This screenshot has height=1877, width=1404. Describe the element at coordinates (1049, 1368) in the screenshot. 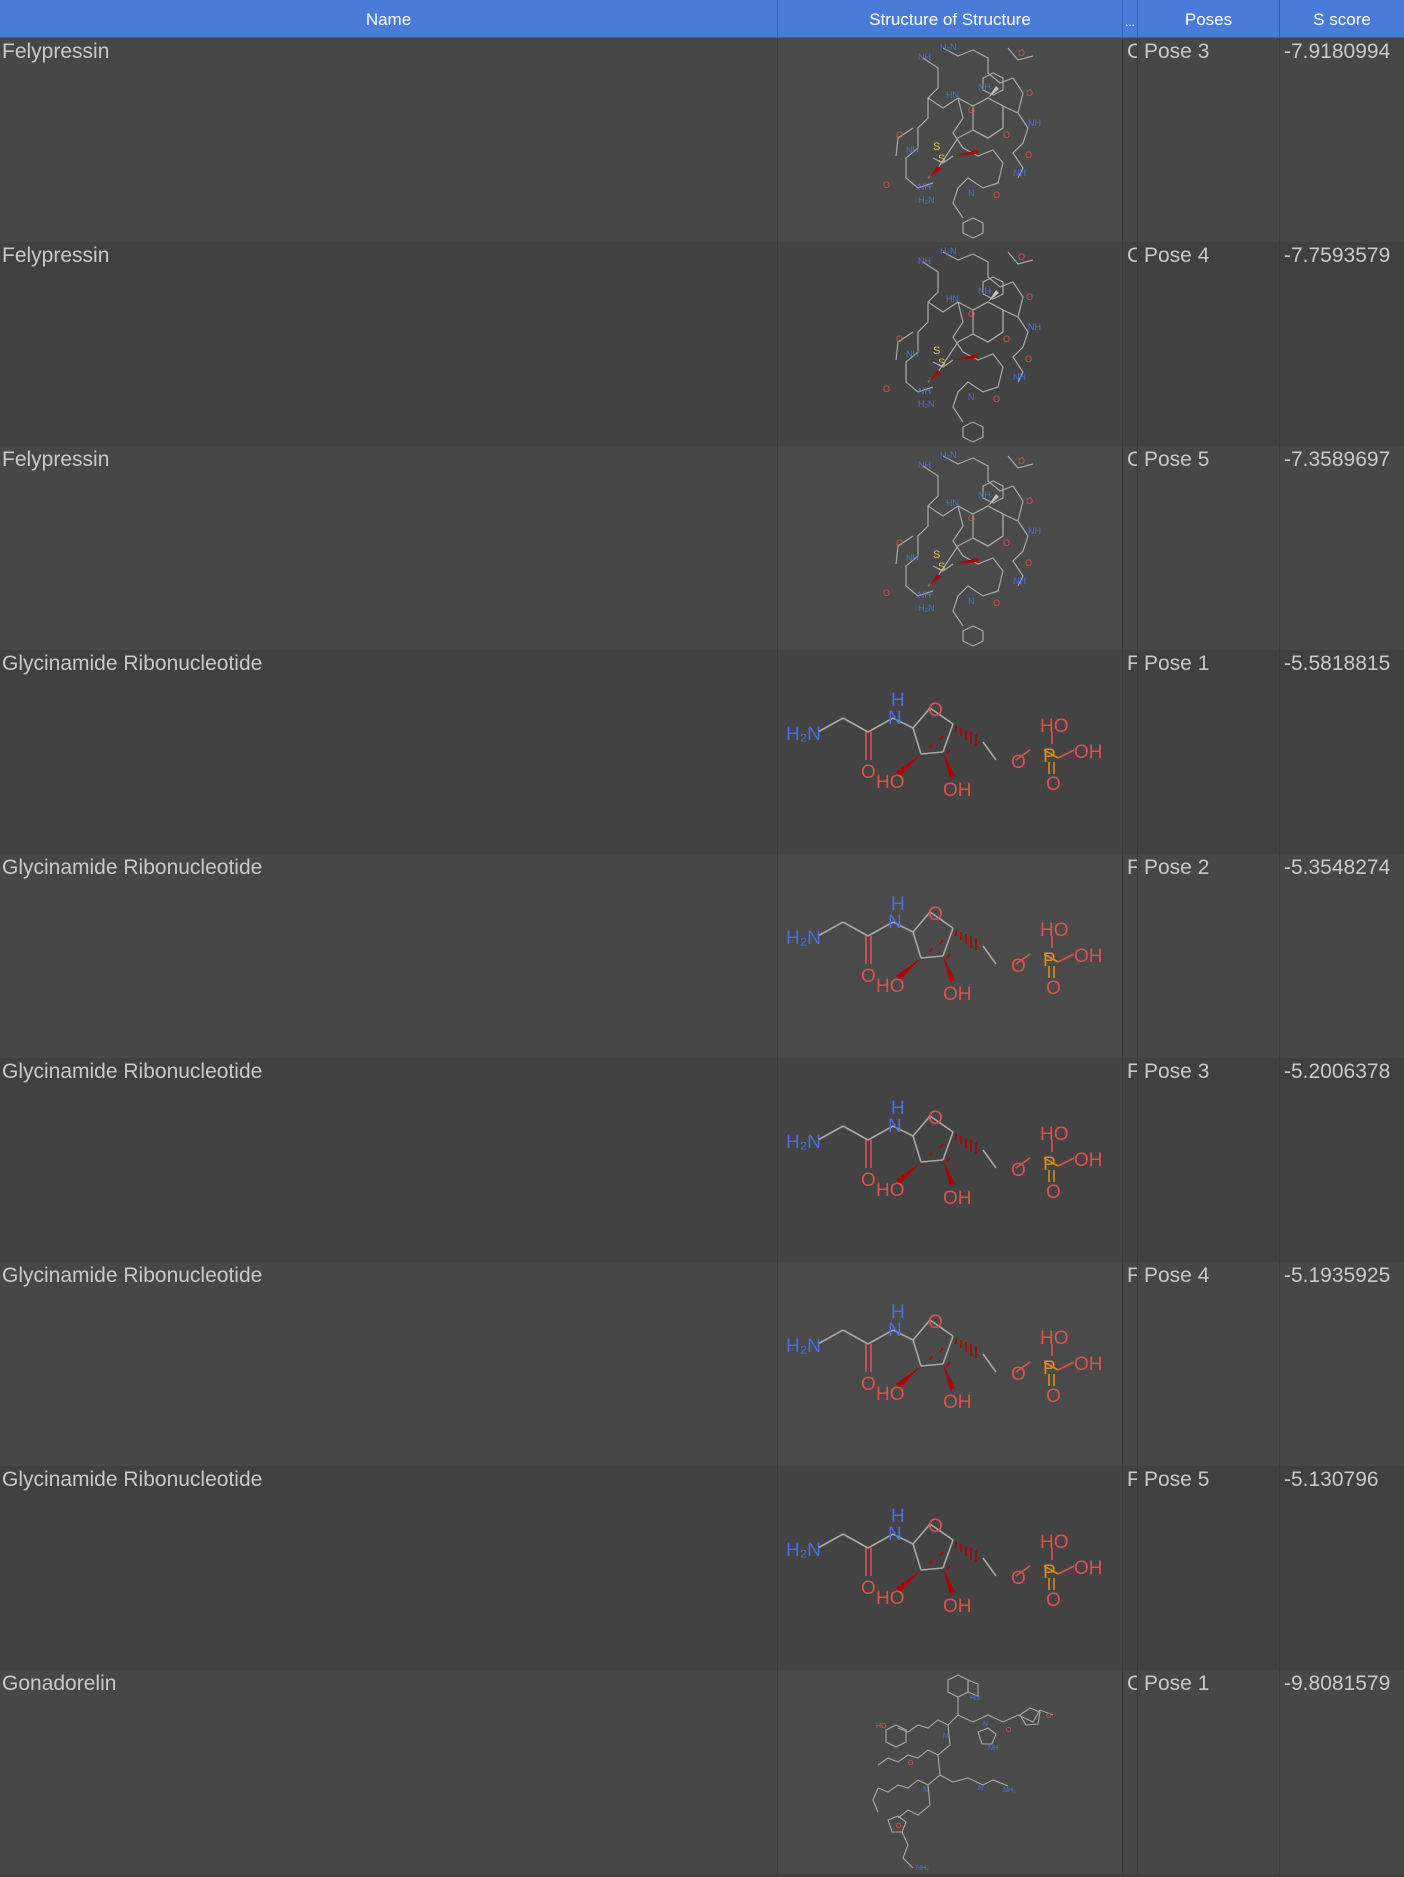

I see `atom-label: P` at that location.